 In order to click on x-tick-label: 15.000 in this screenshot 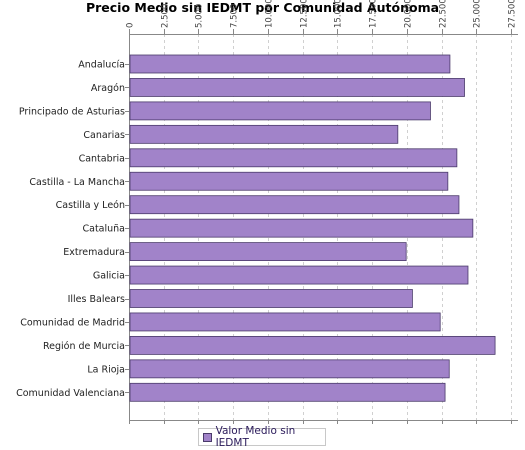, I will do `click(339, 14)`.